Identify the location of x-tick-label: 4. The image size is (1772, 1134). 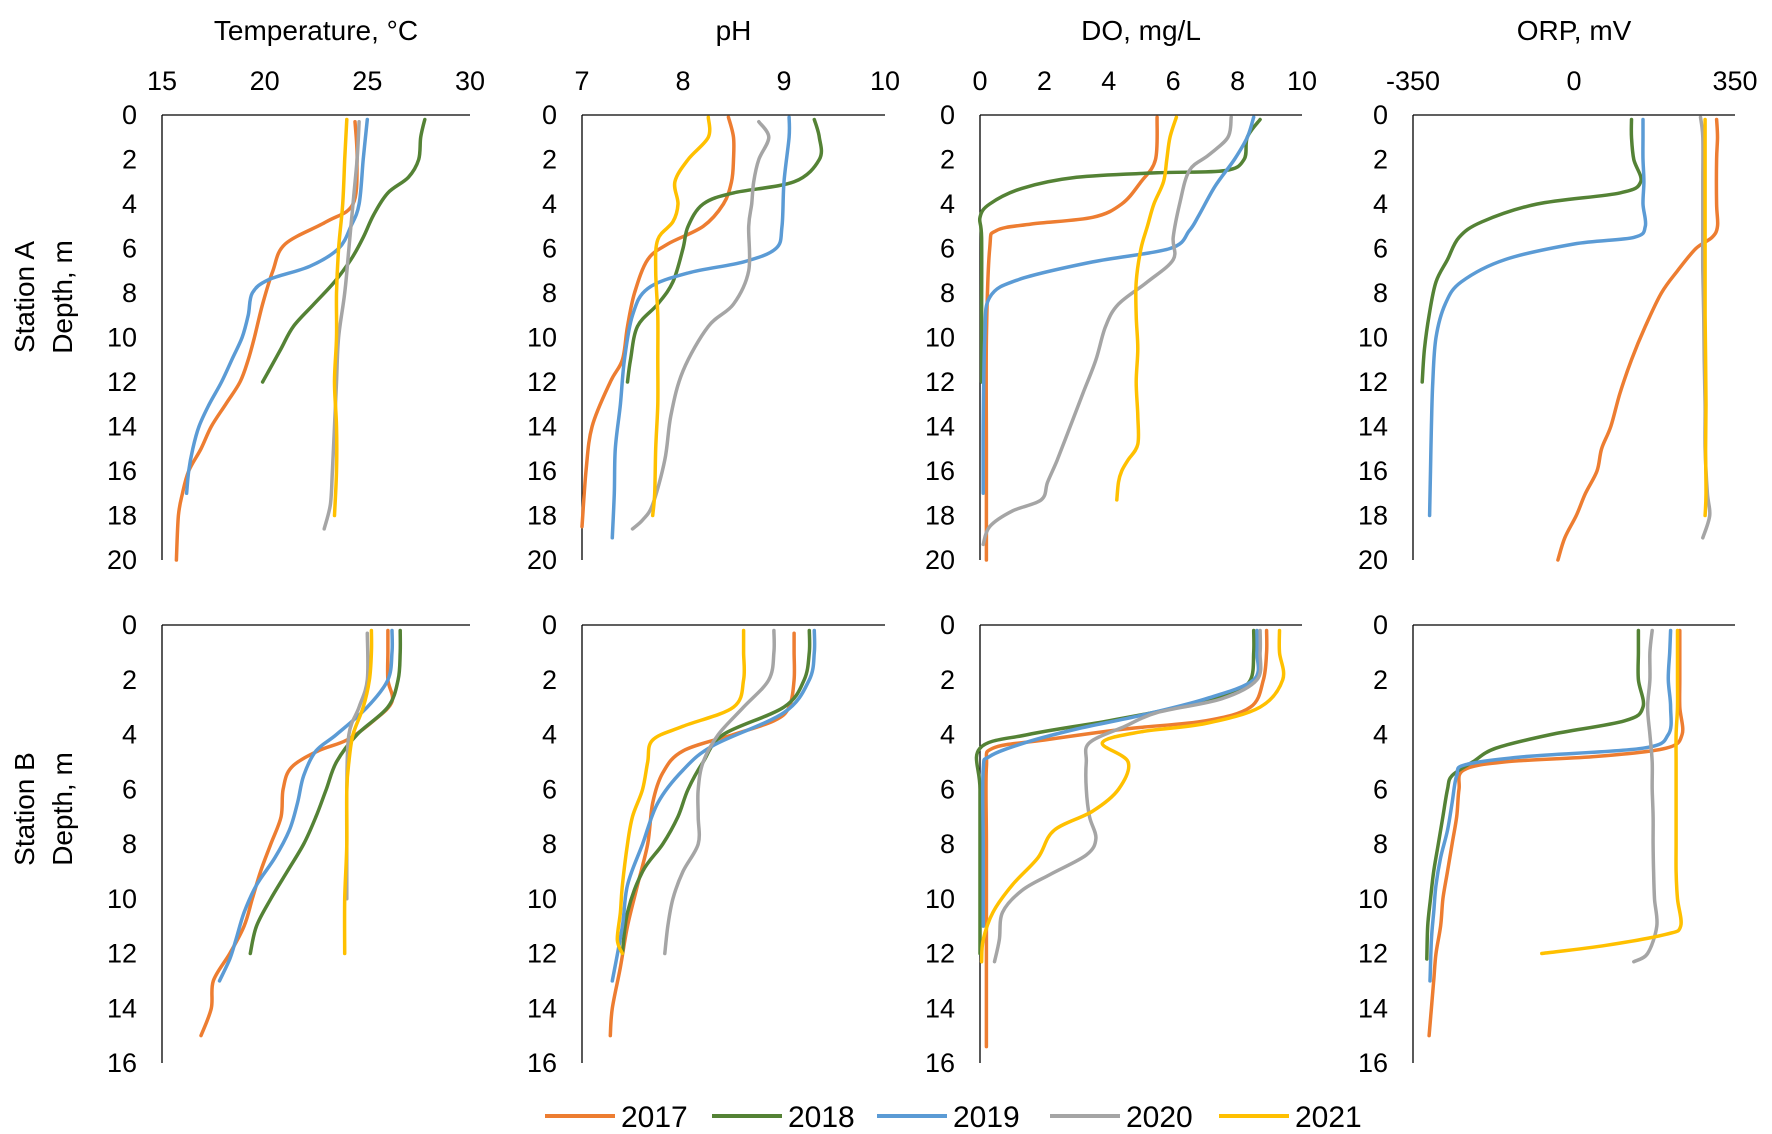
(1108, 81).